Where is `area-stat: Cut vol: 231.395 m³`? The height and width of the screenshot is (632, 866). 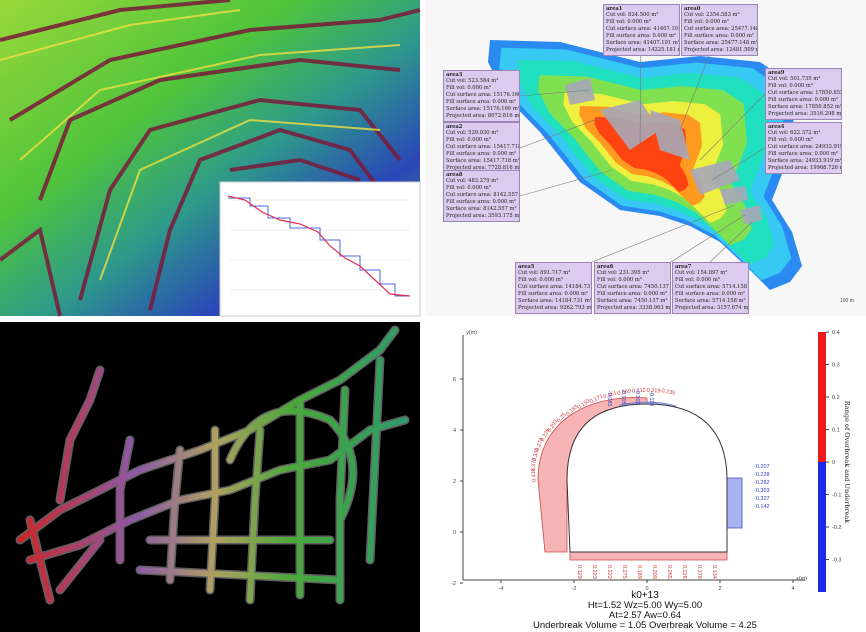 area-stat: Cut vol: 231.395 m³ is located at coordinates (623, 273).